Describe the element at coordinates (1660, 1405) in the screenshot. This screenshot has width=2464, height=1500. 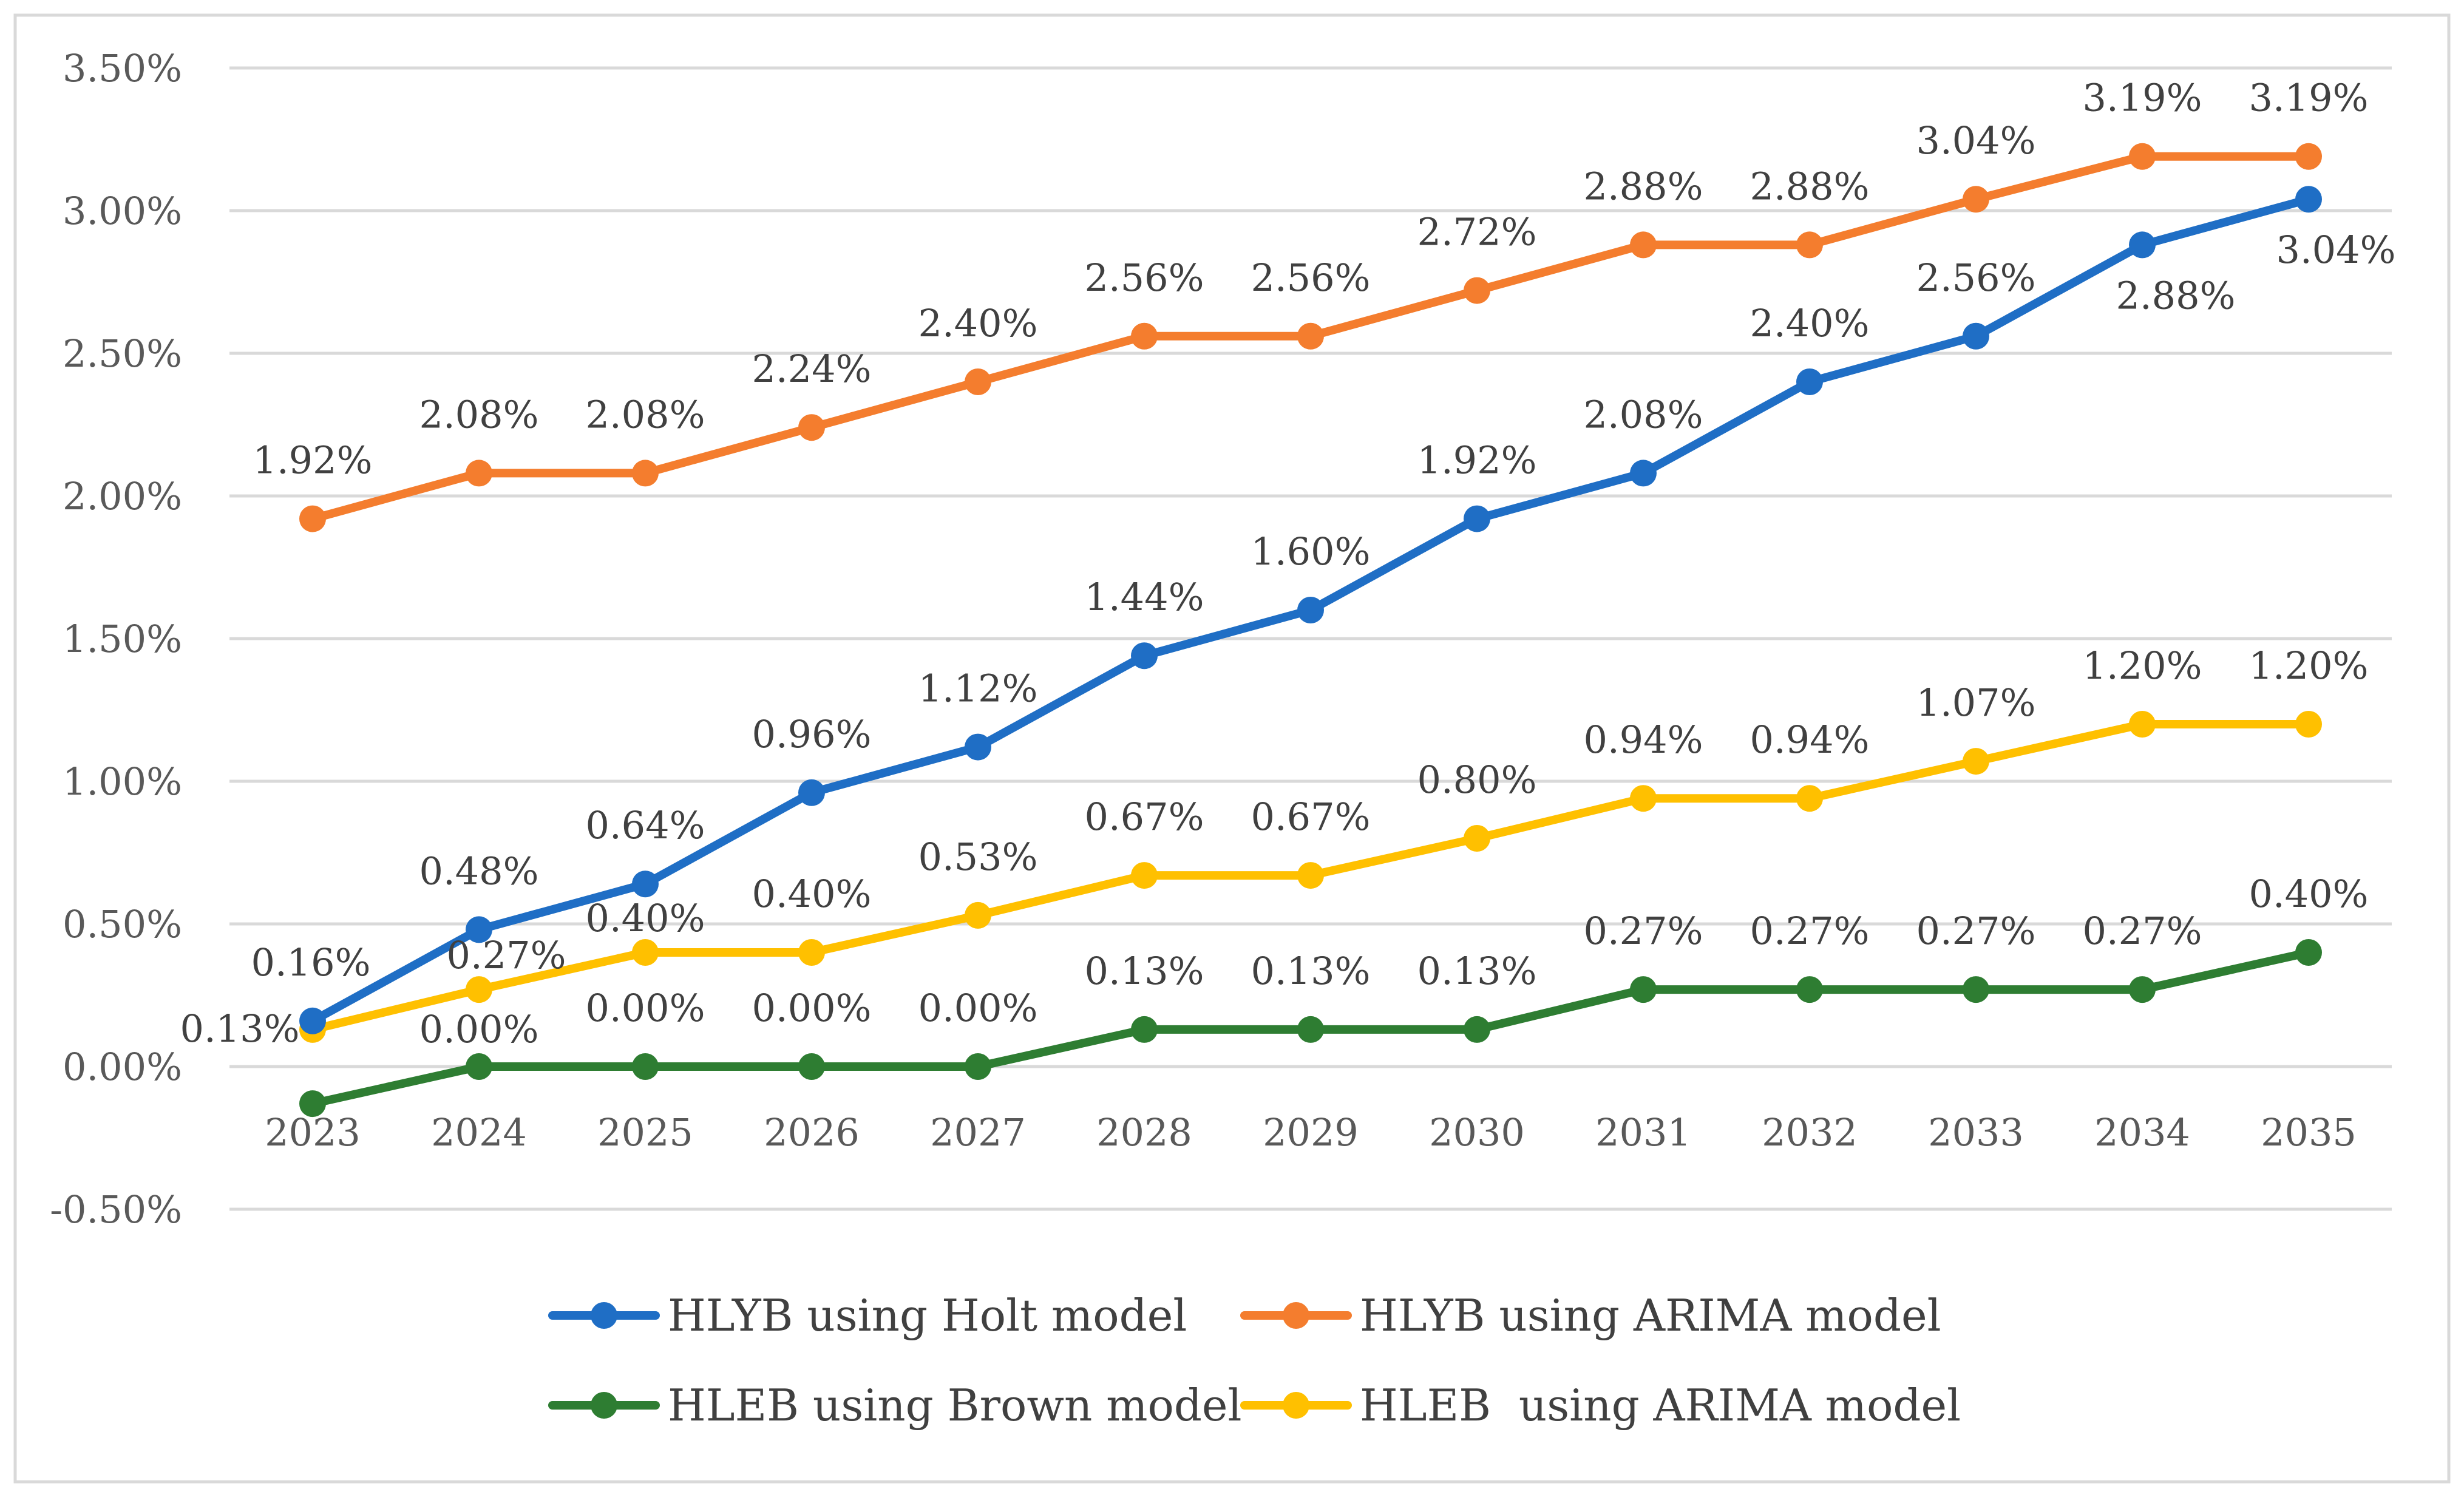
I see `legend-label: HLEB using ARIMA model` at that location.